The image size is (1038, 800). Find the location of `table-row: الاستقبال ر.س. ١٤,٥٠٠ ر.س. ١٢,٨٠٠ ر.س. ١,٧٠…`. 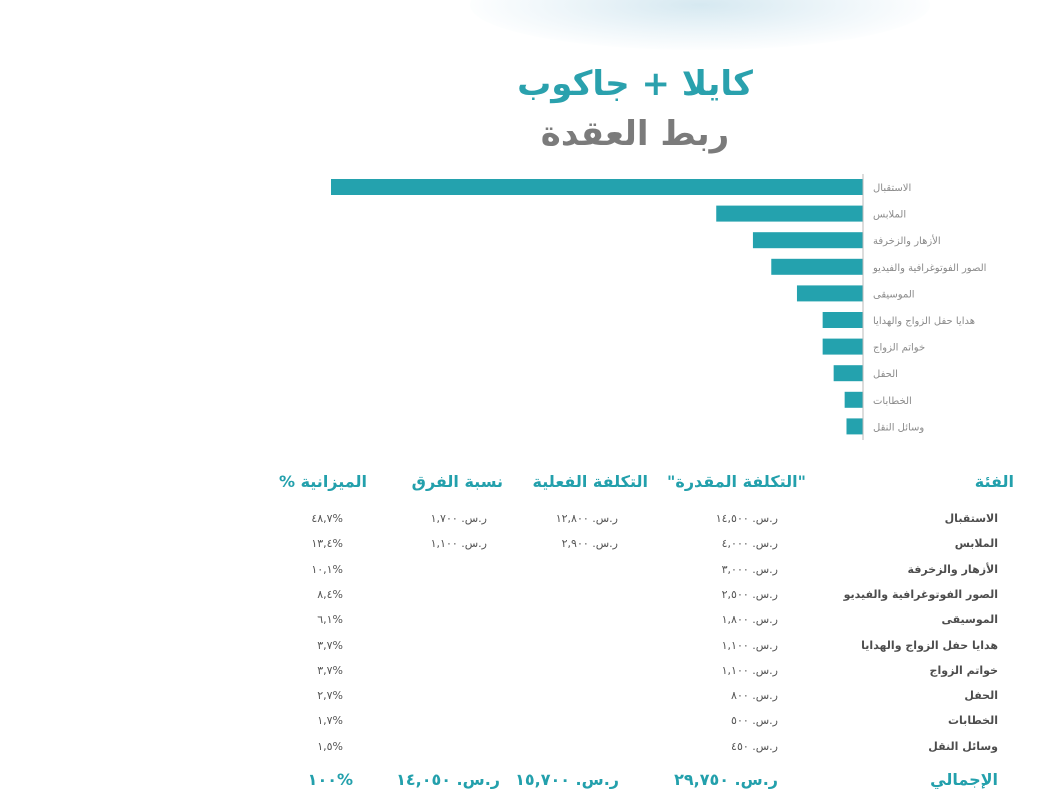

table-row: الاستقبال ر.س. ١٤,٥٠٠ ر.س. ١٢,٨٠٠ ر.س. ١,٧٠… is located at coordinates (519, 522).